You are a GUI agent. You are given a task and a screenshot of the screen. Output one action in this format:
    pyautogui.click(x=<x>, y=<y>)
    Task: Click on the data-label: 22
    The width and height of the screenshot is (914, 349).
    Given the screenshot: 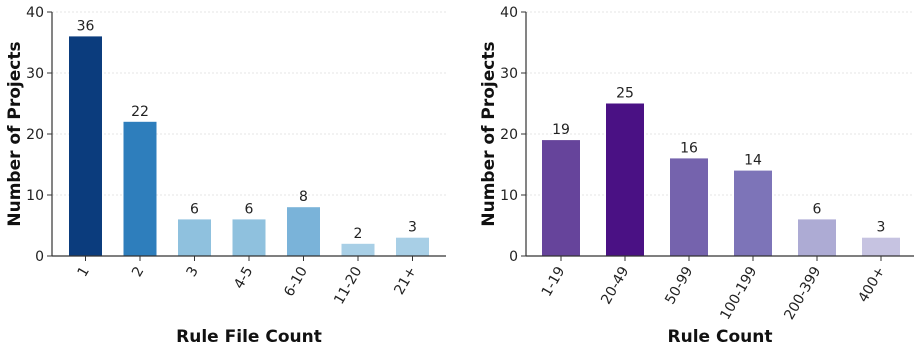 What is the action you would take?
    pyautogui.click(x=140, y=112)
    